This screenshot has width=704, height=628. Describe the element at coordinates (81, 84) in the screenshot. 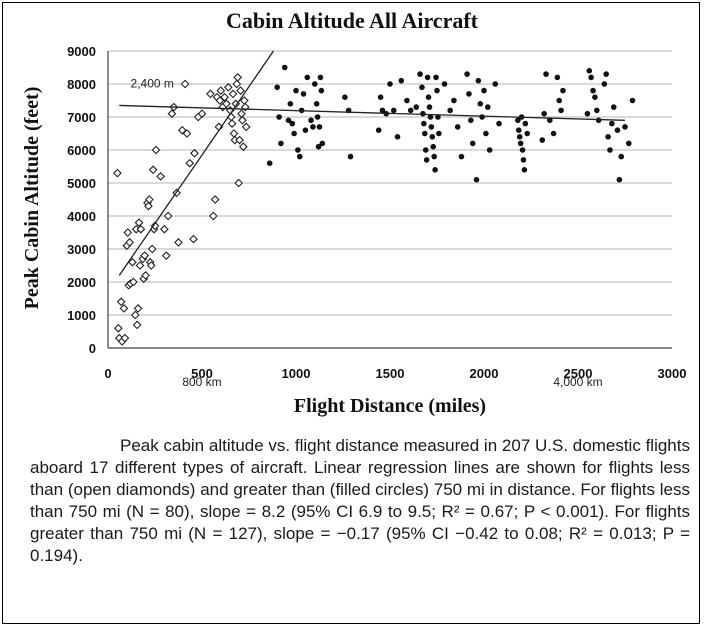

I see `y-tick-label: 8000` at that location.